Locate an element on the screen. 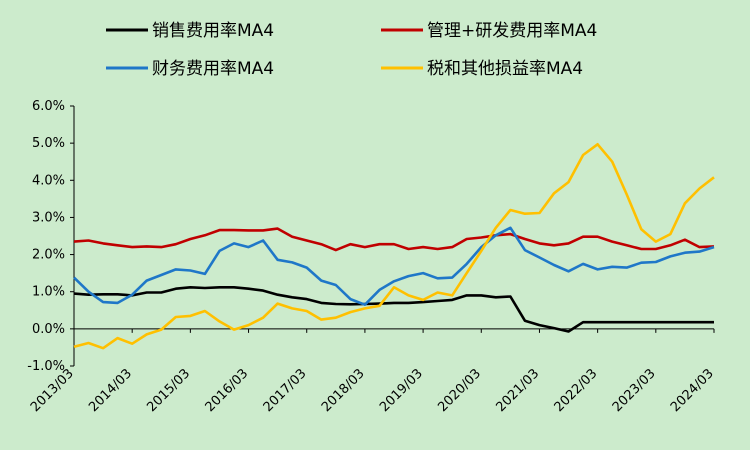 Image resolution: width=750 pixels, height=450 pixels. y-tick-label: 0.0% is located at coordinates (48, 329).